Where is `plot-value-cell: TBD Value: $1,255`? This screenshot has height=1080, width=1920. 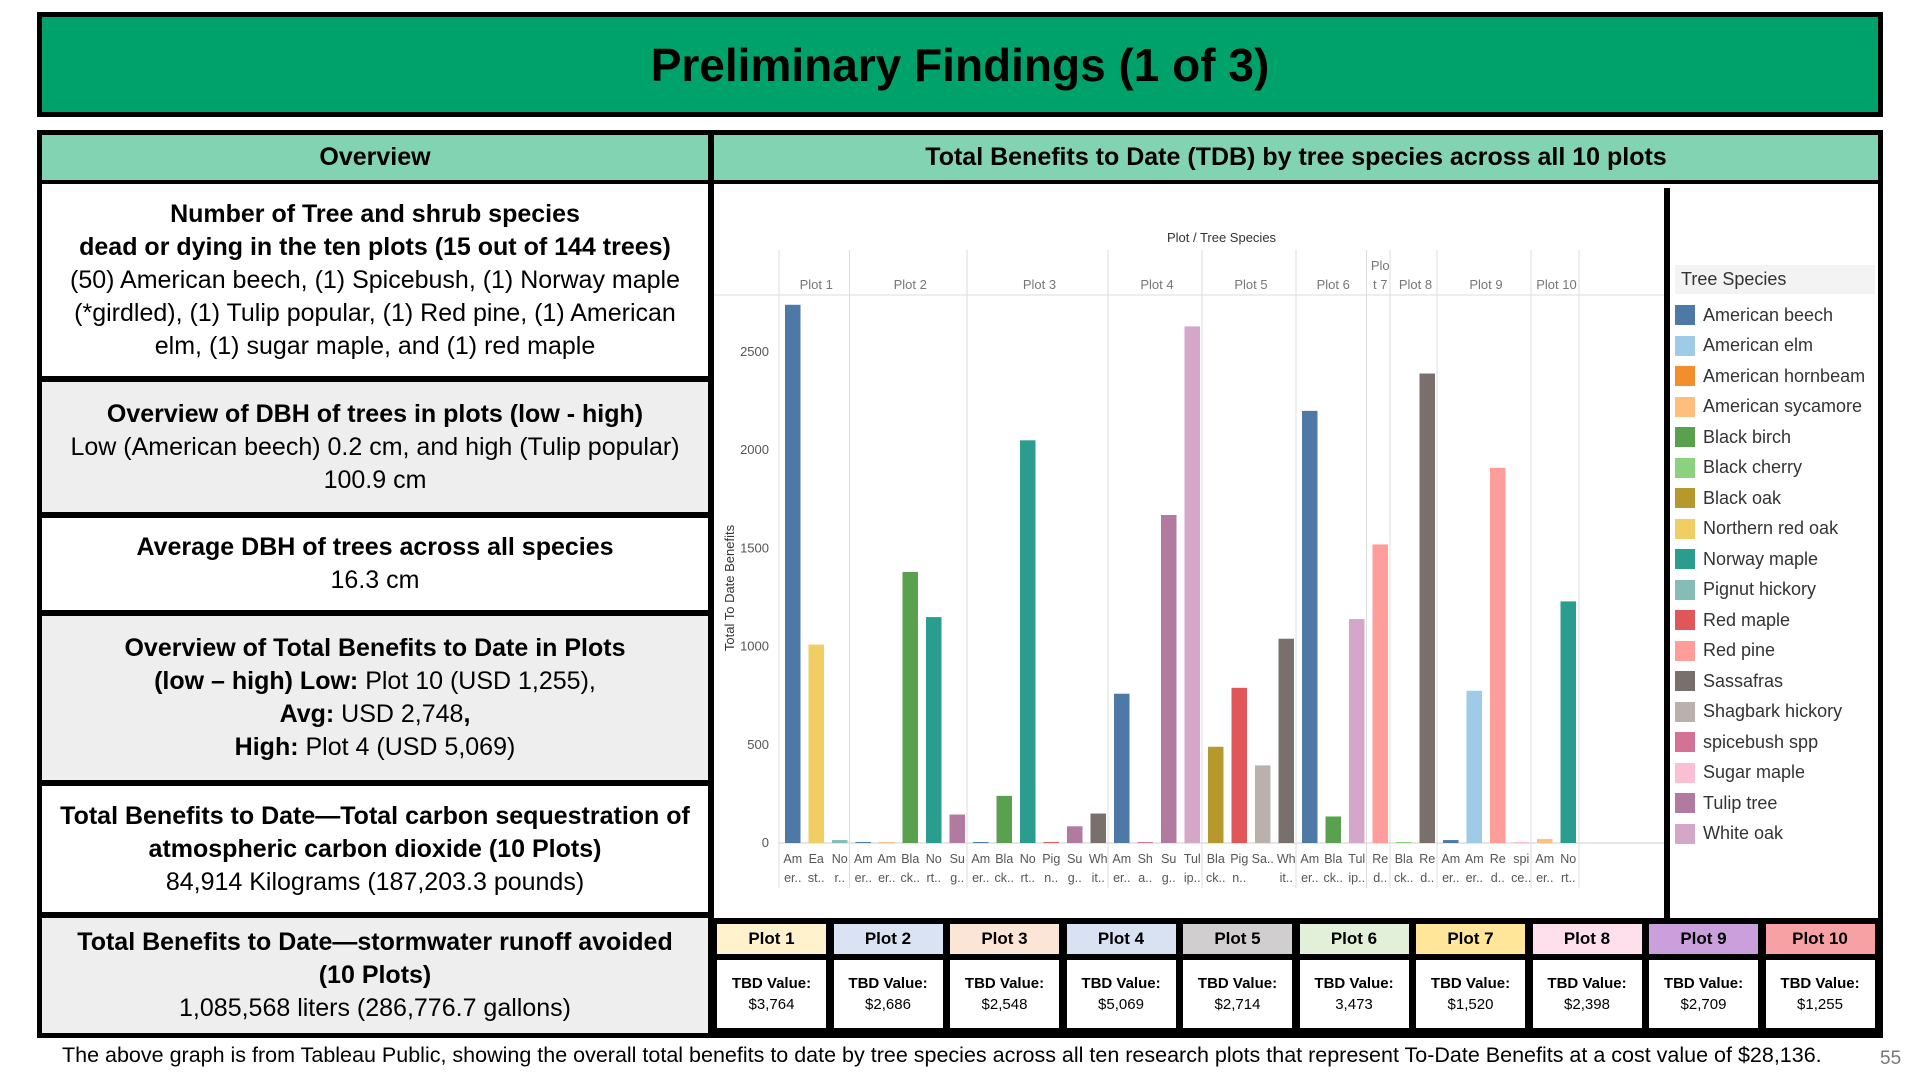
plot-value-cell: TBD Value: $1,255 is located at coordinates (1820, 994).